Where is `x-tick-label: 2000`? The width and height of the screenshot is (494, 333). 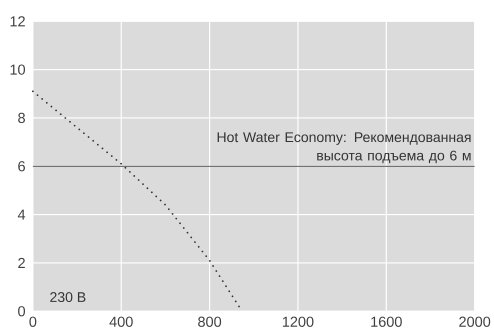
x-tick-label: 2000 is located at coordinates (474, 322).